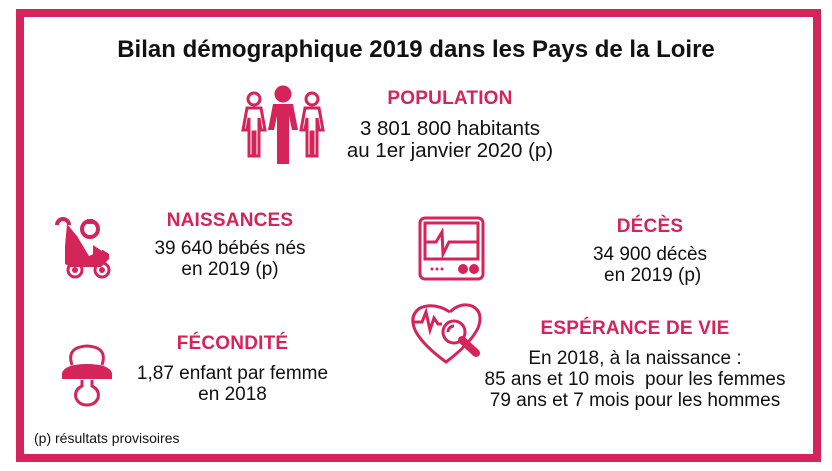  What do you see at coordinates (283, 125) in the screenshot?
I see `people-icon` at bounding box center [283, 125].